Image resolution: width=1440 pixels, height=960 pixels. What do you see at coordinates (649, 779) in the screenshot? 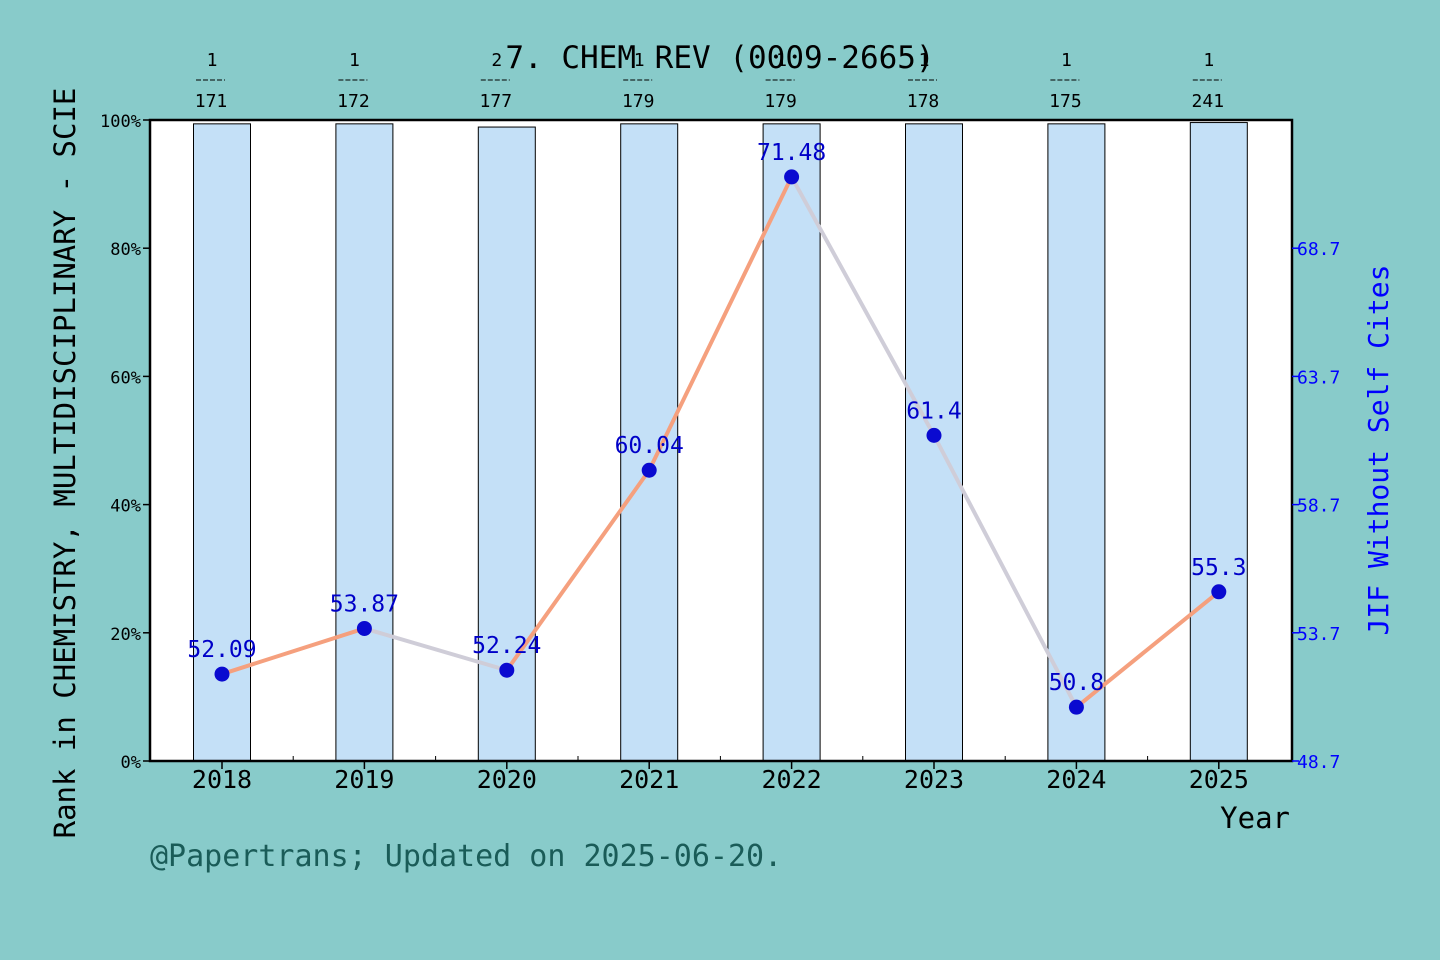
I see `x-tick-label: 2021` at bounding box center [649, 779].